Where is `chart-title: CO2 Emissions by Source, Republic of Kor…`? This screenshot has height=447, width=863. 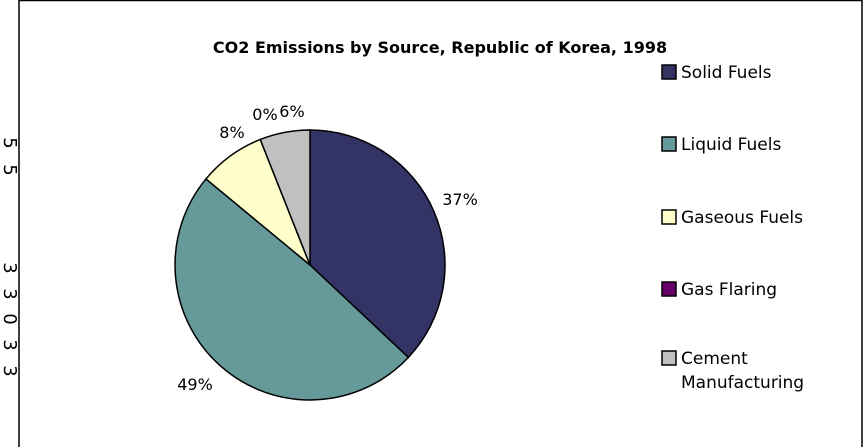
chart-title: CO2 Emissions by Source, Republic of Kor… is located at coordinates (440, 47).